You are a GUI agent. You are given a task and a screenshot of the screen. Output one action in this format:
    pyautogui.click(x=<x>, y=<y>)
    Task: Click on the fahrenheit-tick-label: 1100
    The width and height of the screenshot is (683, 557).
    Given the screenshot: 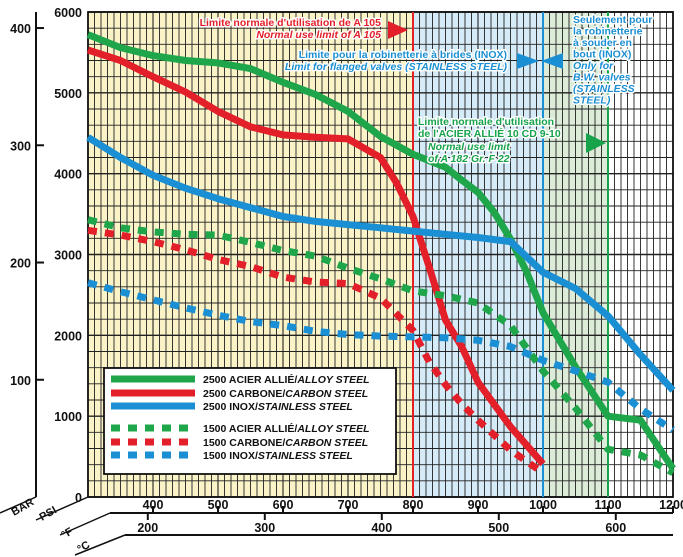 What is the action you would take?
    pyautogui.click(x=607, y=505)
    